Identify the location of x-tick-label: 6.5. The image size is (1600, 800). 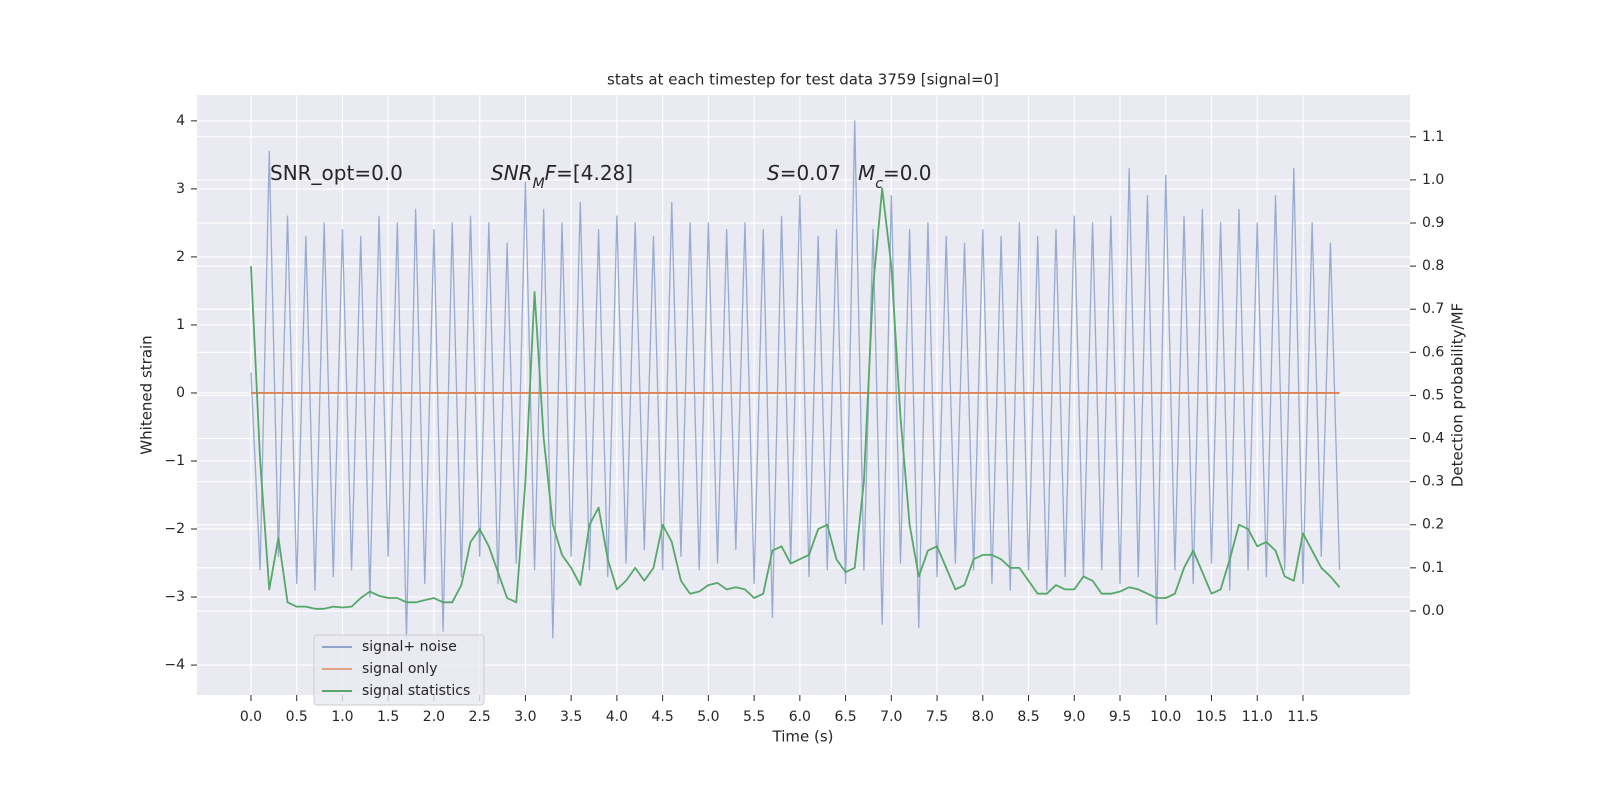
(845, 717).